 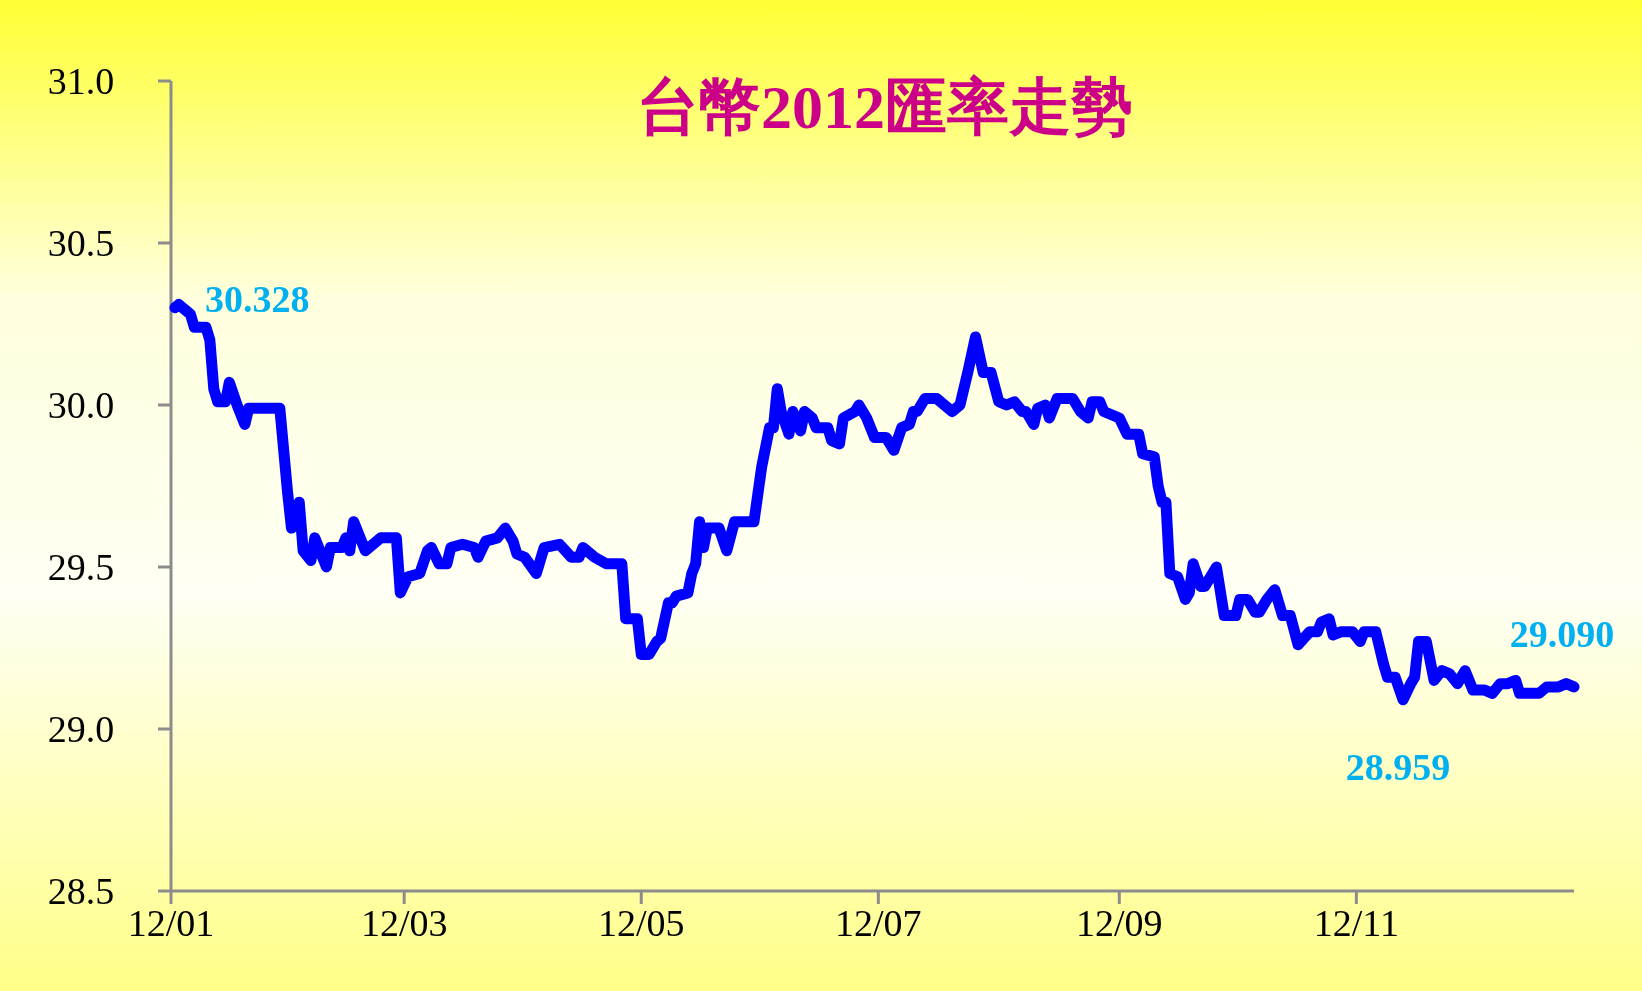 What do you see at coordinates (81, 405) in the screenshot?
I see `y-tick-label: 30.0` at bounding box center [81, 405].